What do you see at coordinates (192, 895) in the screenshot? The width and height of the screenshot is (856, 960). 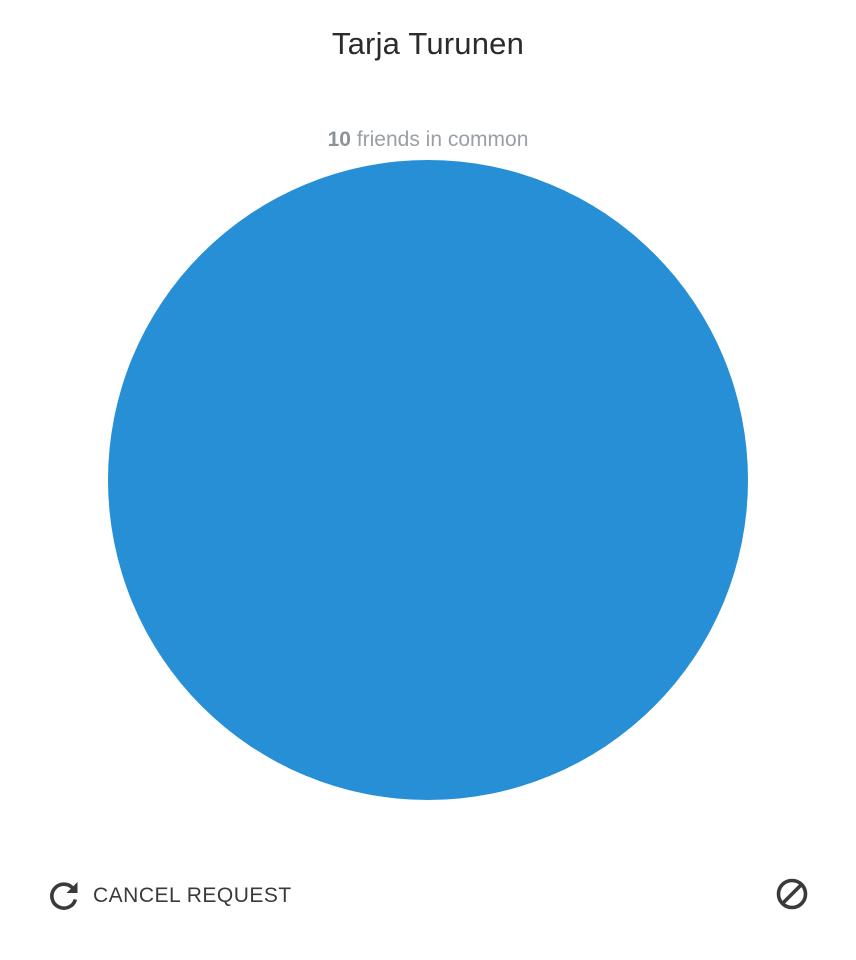 I see `cancel-request-label: CANCEL REQUEST` at bounding box center [192, 895].